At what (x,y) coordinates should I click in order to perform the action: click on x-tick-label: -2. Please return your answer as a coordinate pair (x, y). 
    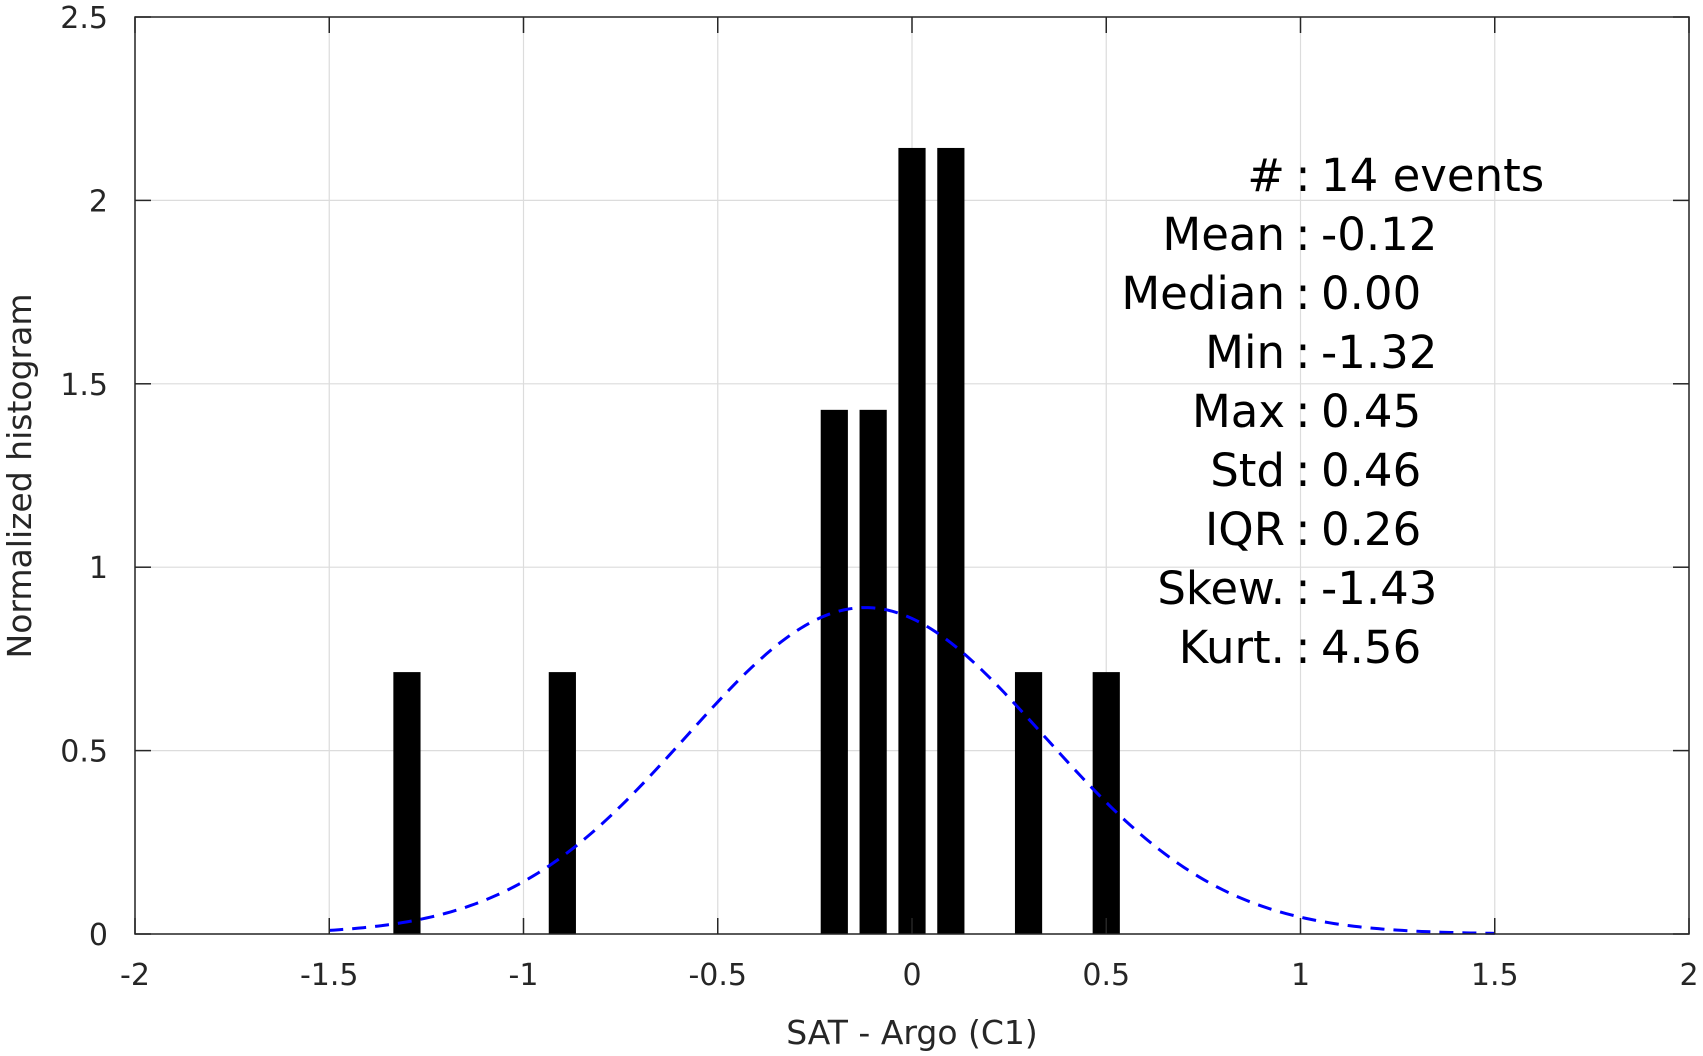
    Looking at the image, I should click on (135, 975).